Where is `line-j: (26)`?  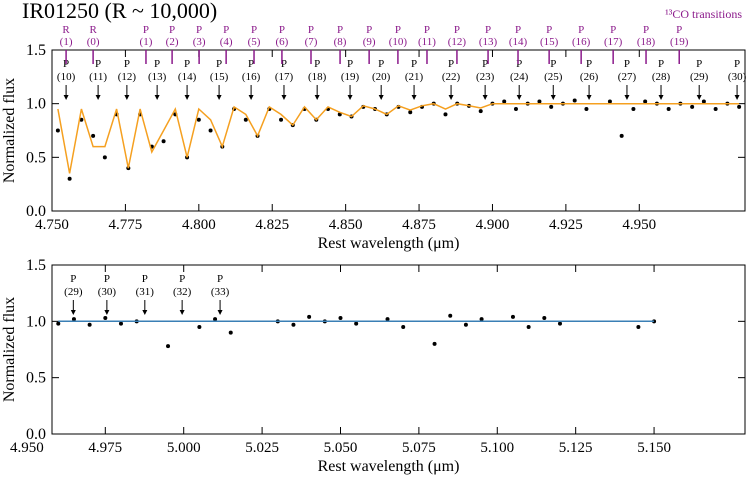
line-j: (26) is located at coordinates (589, 77).